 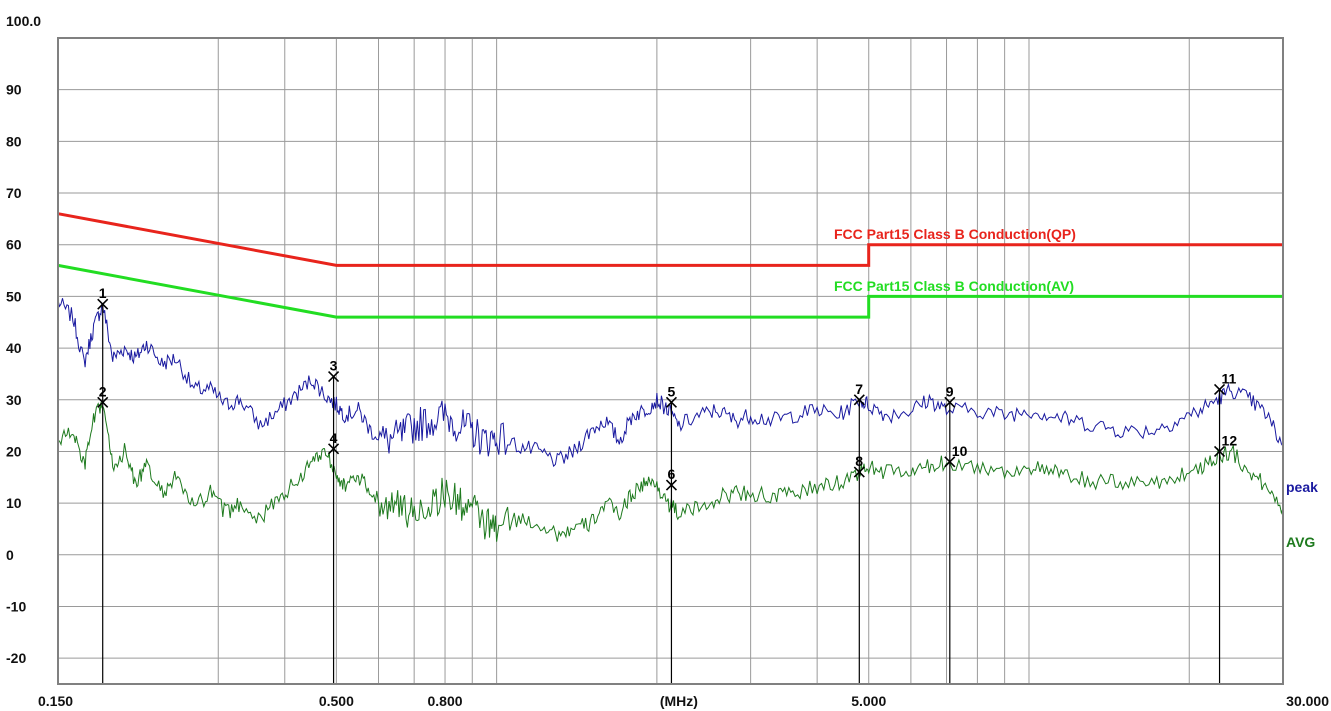 What do you see at coordinates (14, 451) in the screenshot?
I see `y-tick-label: 20` at bounding box center [14, 451].